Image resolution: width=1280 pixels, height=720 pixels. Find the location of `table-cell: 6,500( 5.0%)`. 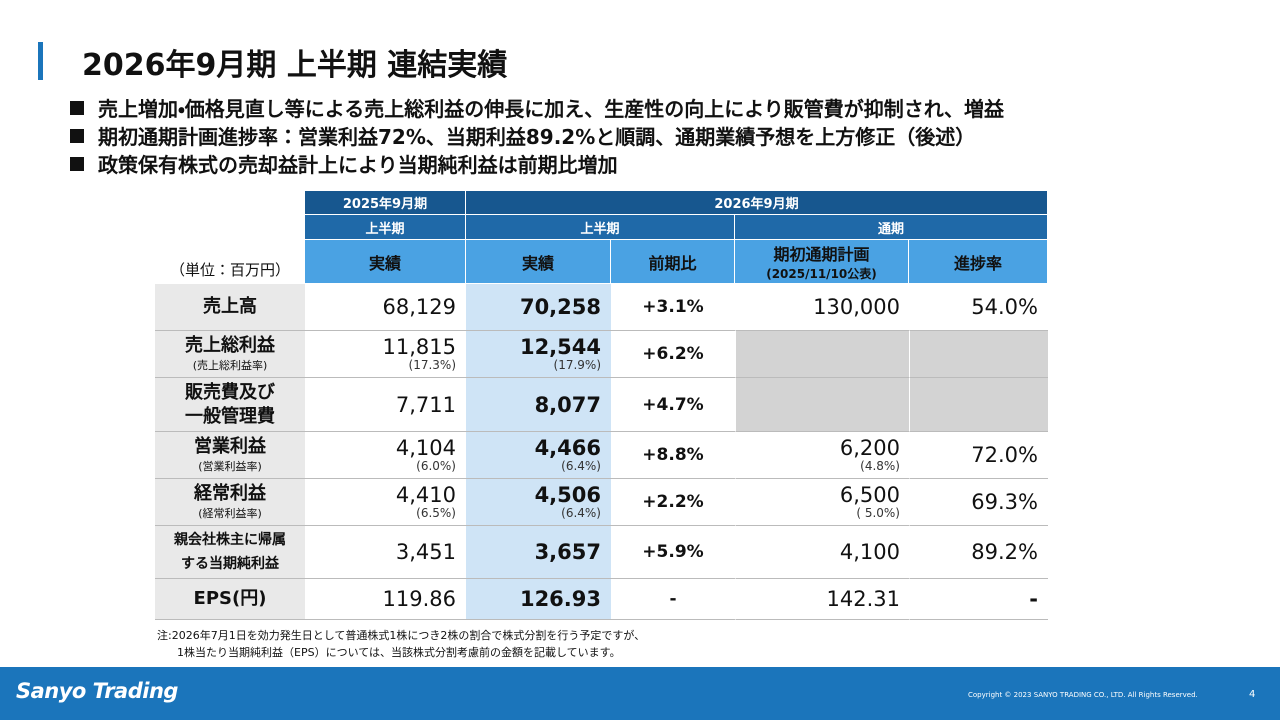

table-cell: 6,500( 5.0%) is located at coordinates (822, 502).